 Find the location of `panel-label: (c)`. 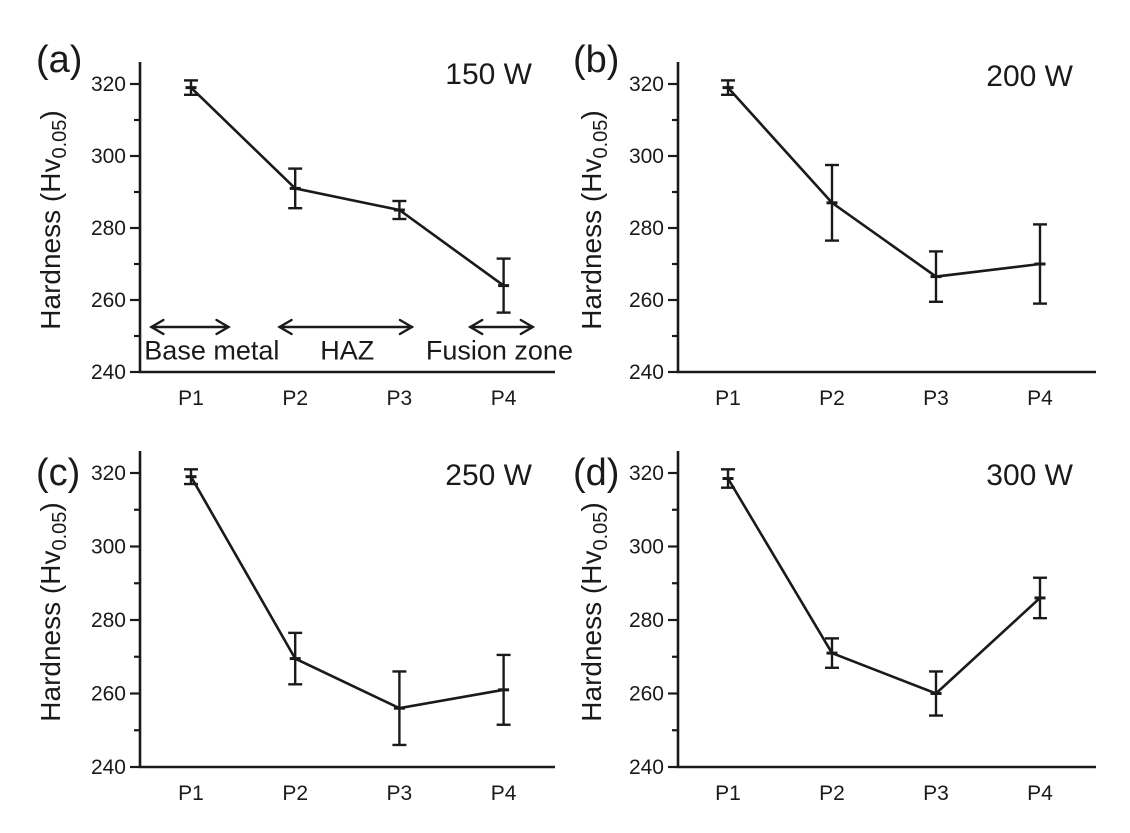

panel-label: (c) is located at coordinates (58, 473).